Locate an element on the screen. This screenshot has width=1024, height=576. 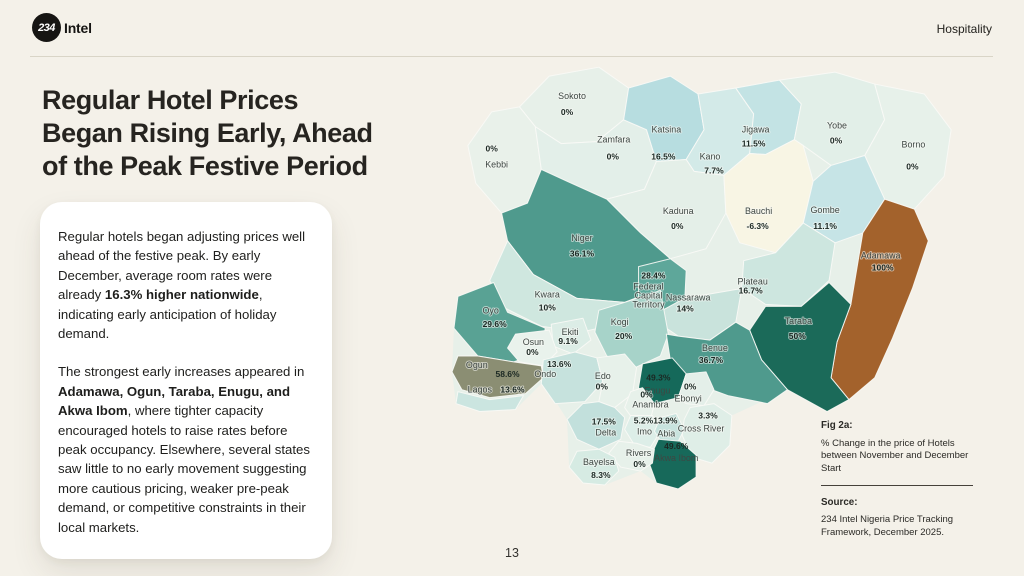
slide-title-line2: Began Rising Early, Ahead is located at coordinates (207, 133).